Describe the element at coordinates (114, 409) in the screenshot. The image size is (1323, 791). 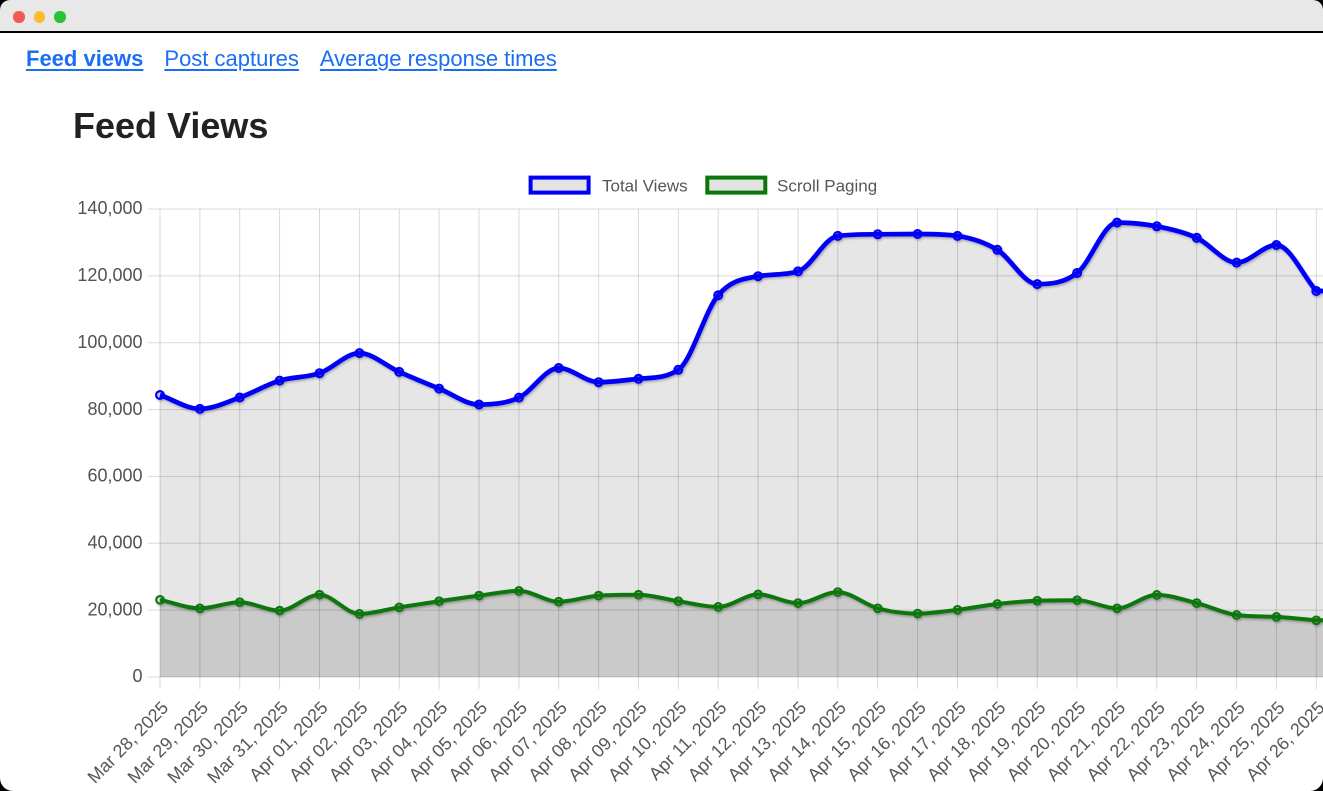
I see `svg-text: 80,000` at that location.